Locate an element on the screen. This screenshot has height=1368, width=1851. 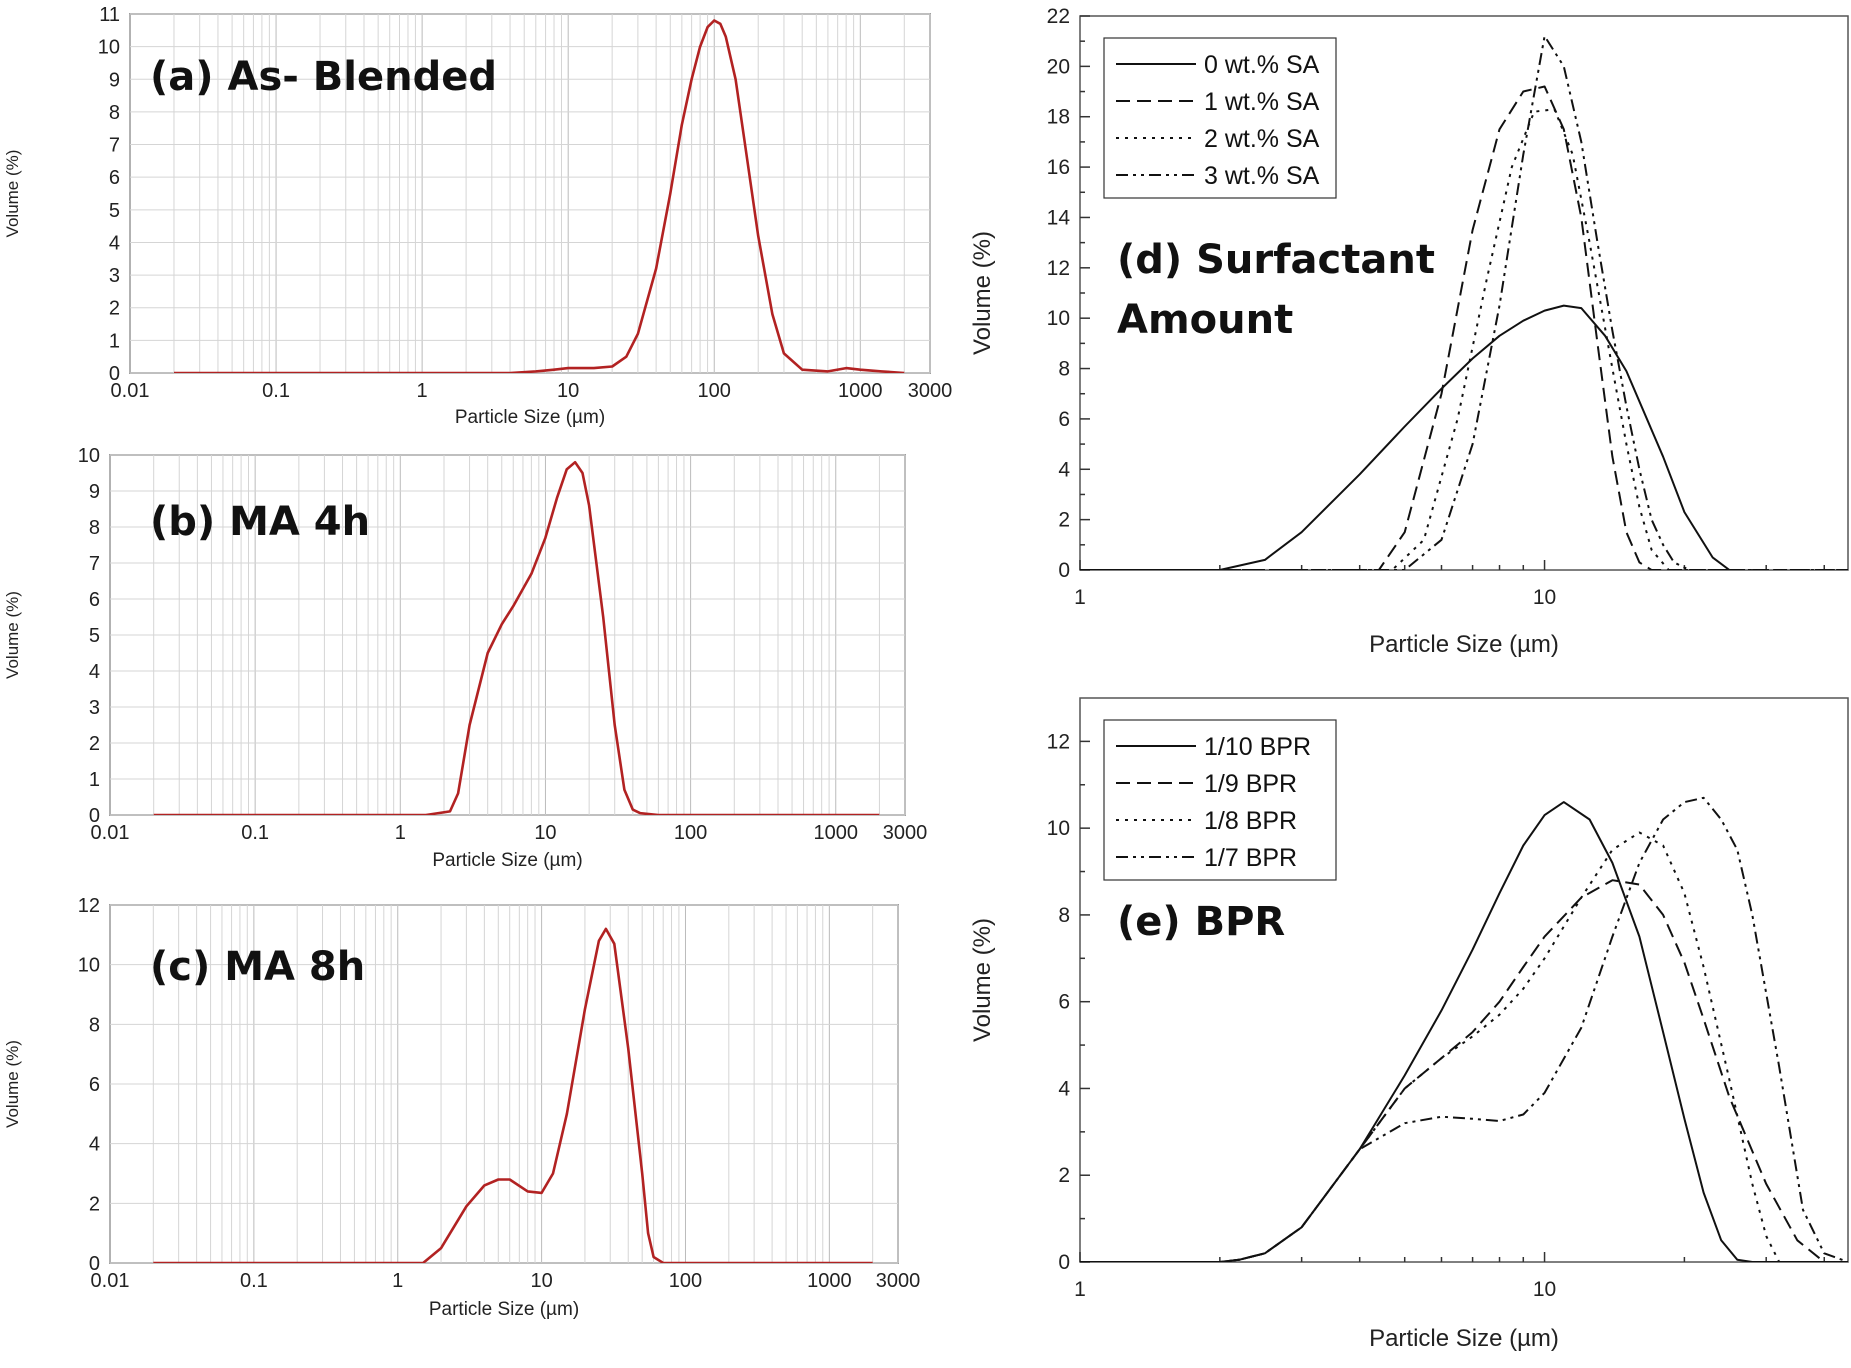
y-tick-label: 18 is located at coordinates (1058, 117).